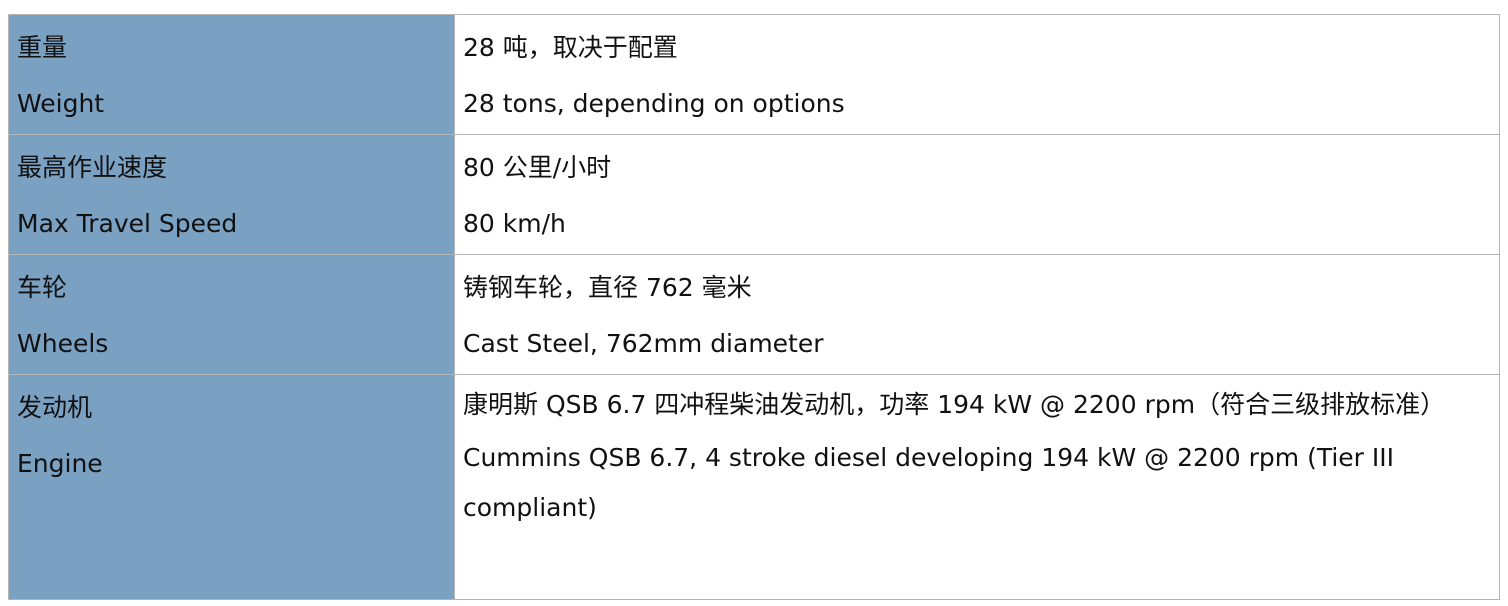  Describe the element at coordinates (42, 287) in the screenshot. I see `label-cn: 车轮` at that location.